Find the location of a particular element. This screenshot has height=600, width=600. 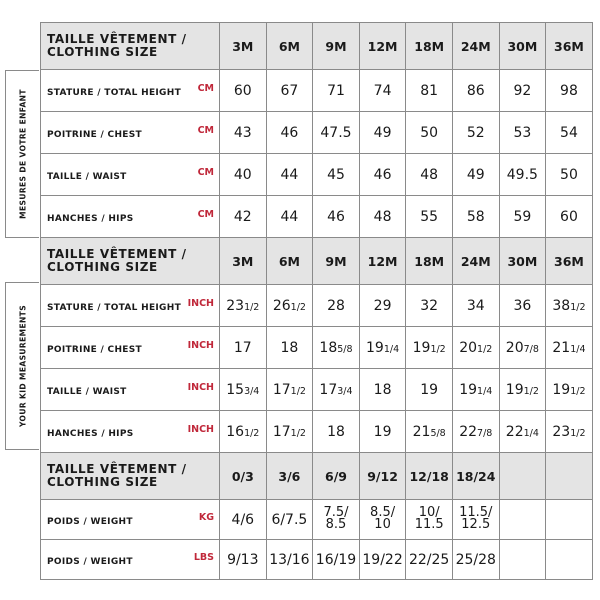

value-cell: 17 is located at coordinates (243, 347).